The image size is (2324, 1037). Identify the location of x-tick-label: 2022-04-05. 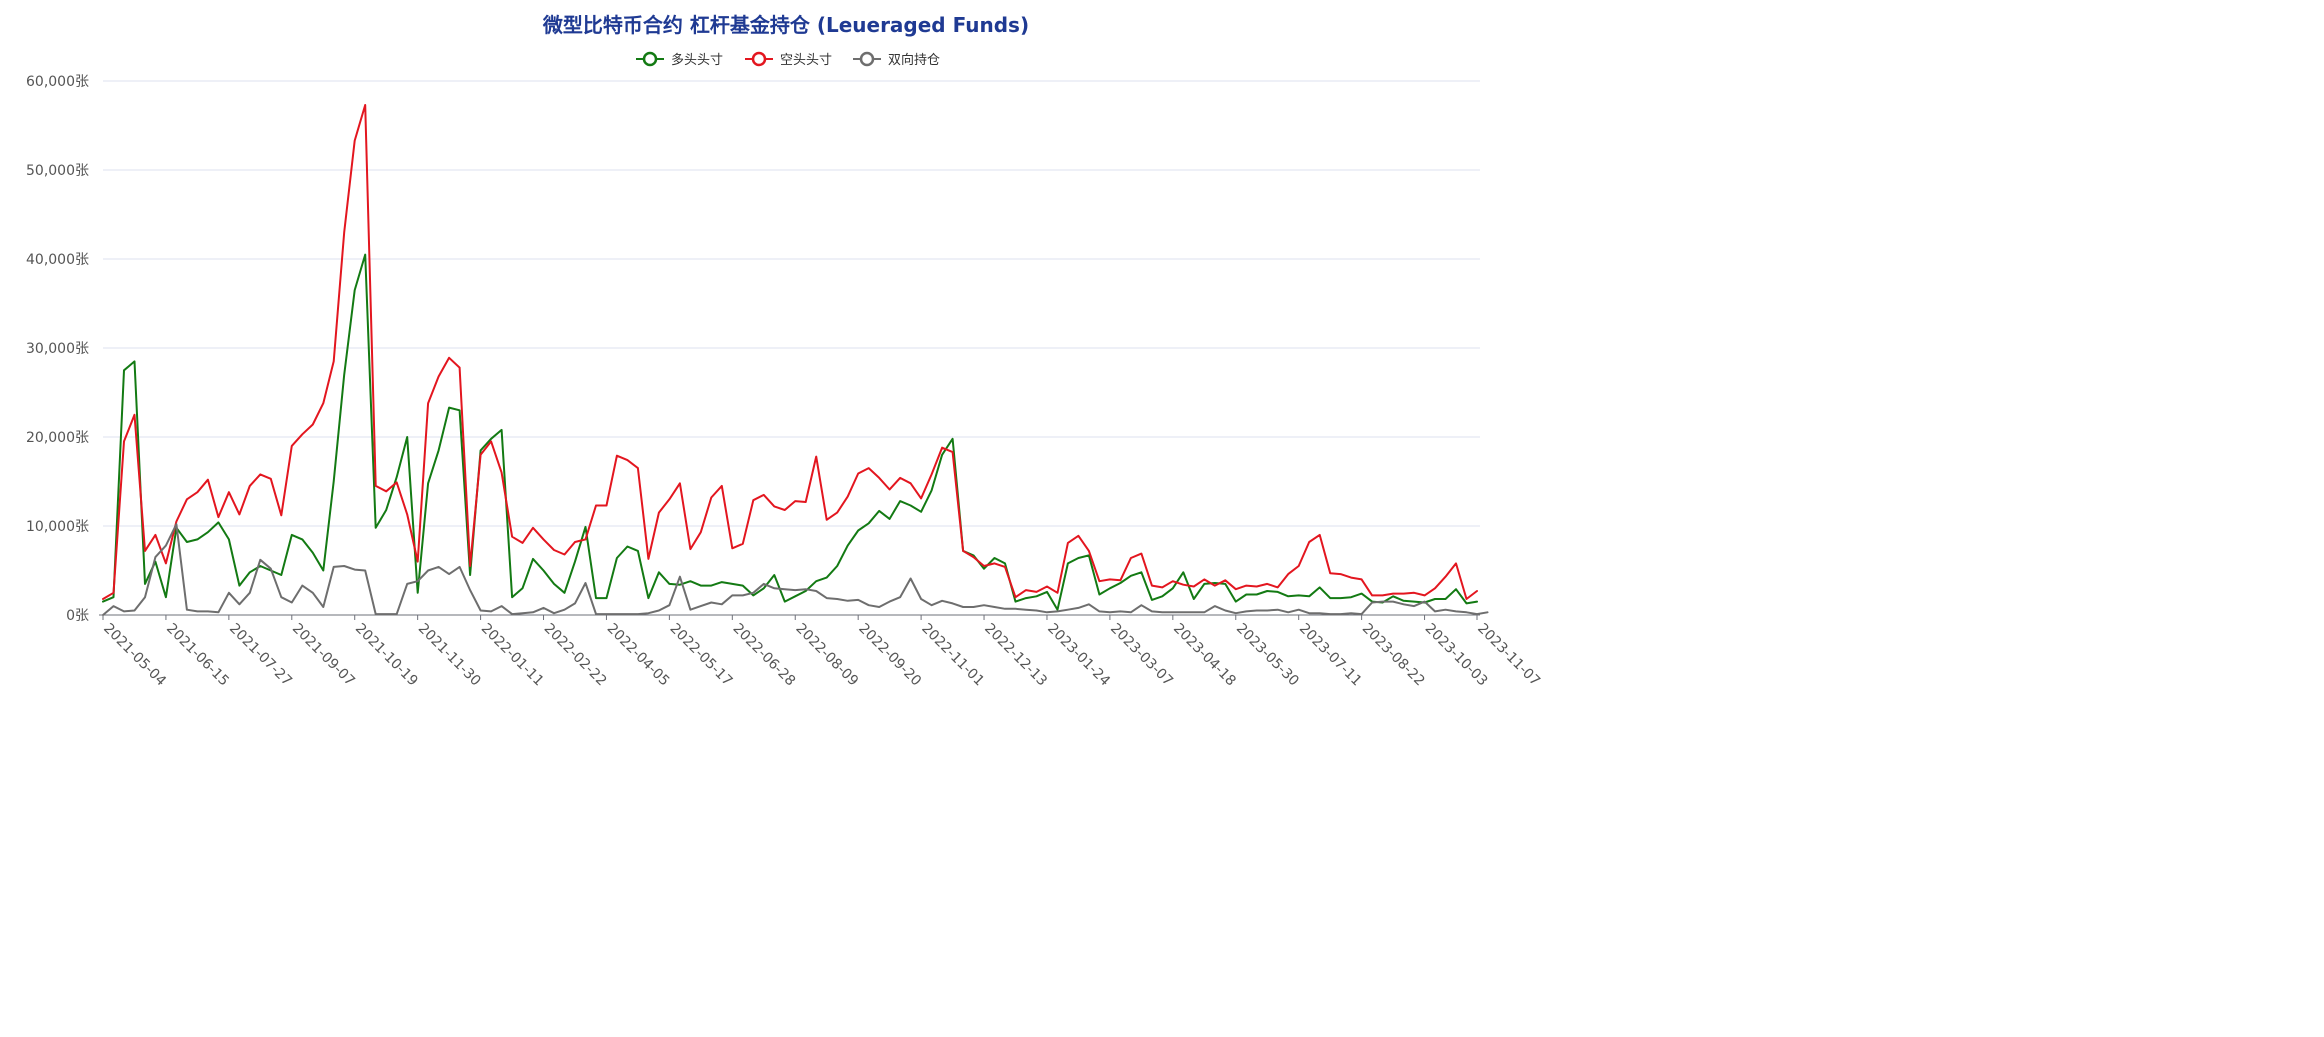
(638, 655).